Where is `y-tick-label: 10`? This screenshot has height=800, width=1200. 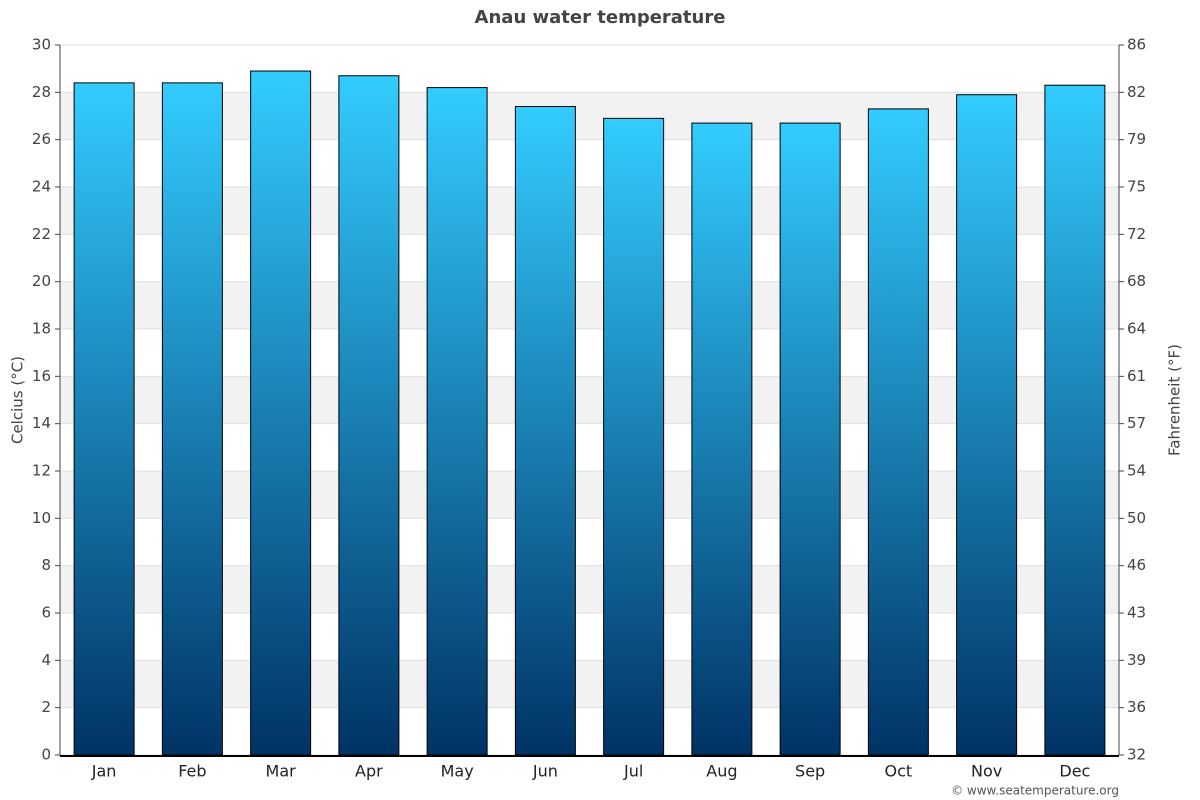 y-tick-label: 10 is located at coordinates (41, 518).